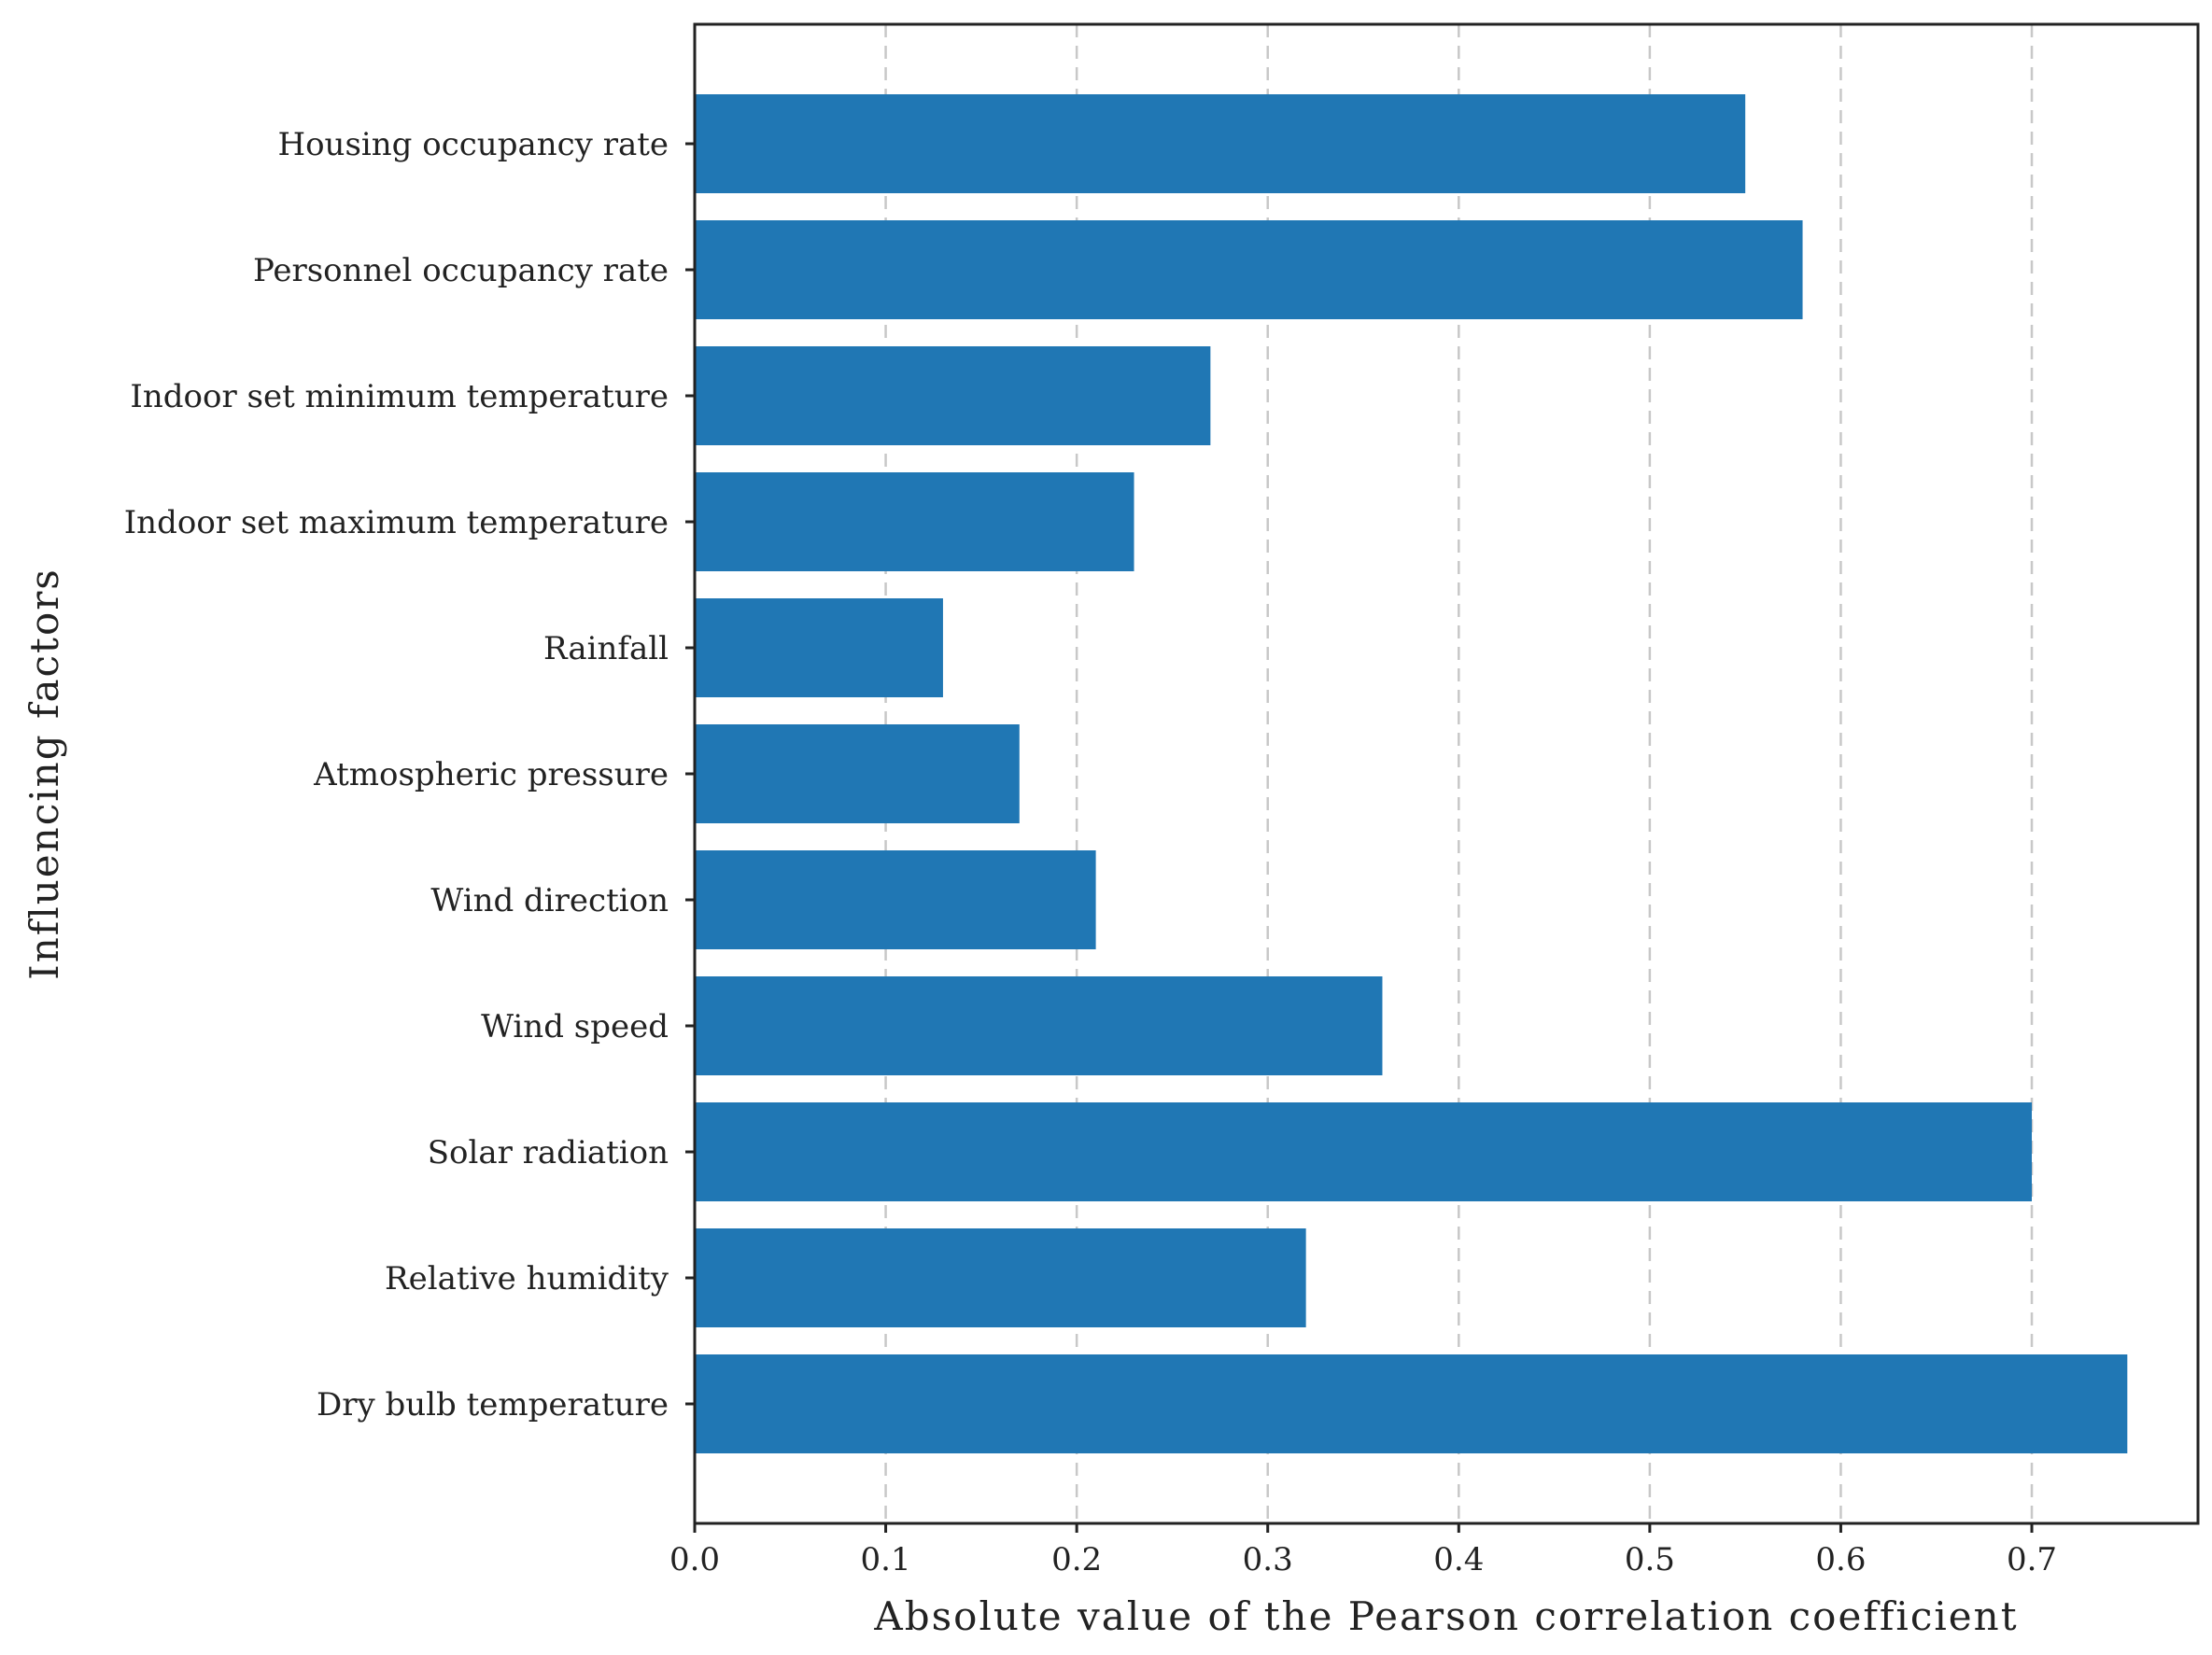 This screenshot has height=1655, width=2212. I want to click on y-axis-title: Influencing factors, so click(44, 774).